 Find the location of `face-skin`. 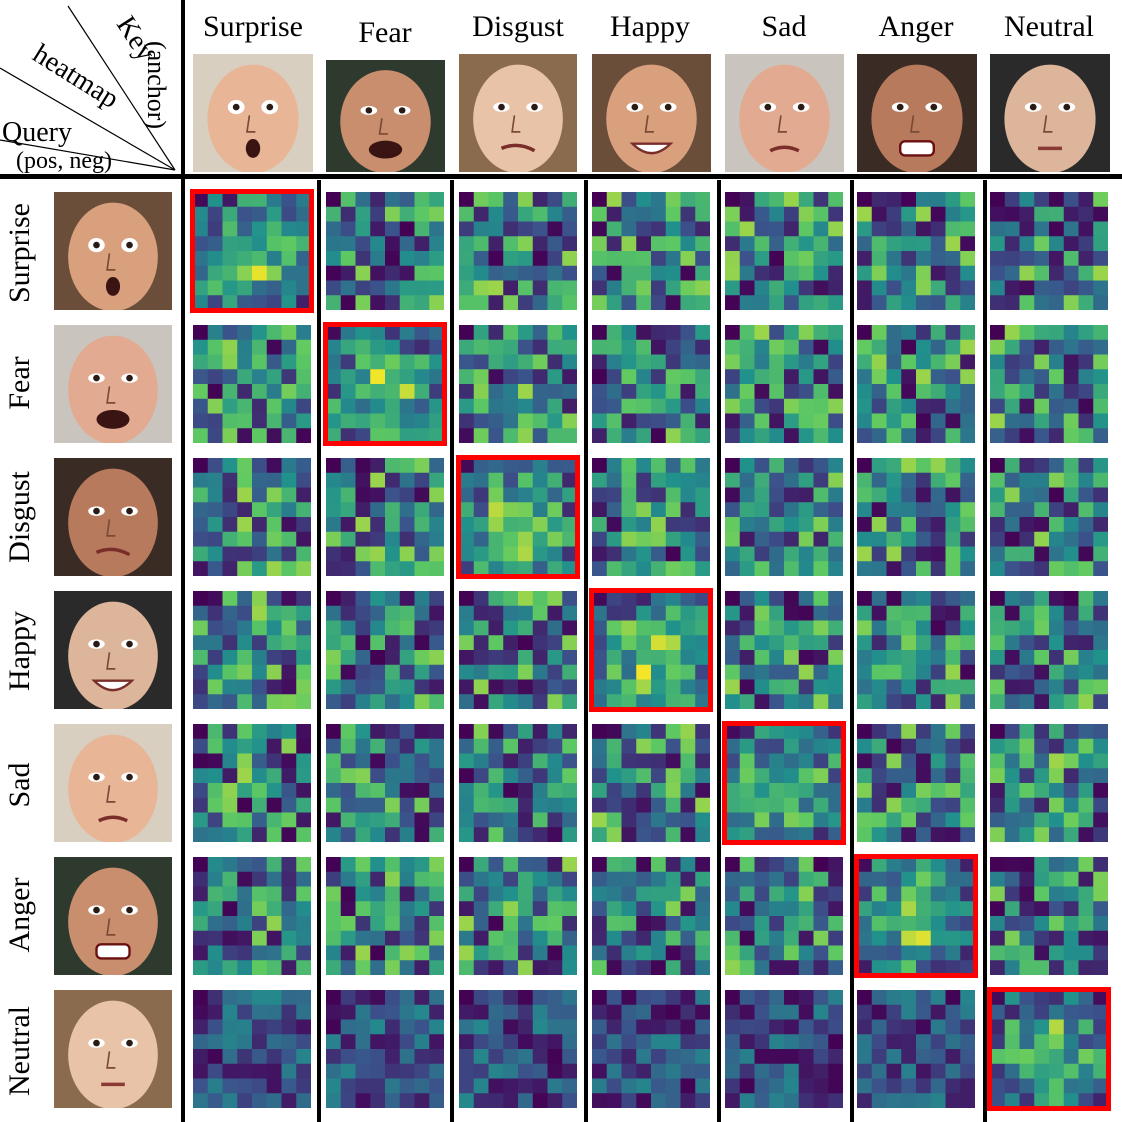

face-skin is located at coordinates (113, 256).